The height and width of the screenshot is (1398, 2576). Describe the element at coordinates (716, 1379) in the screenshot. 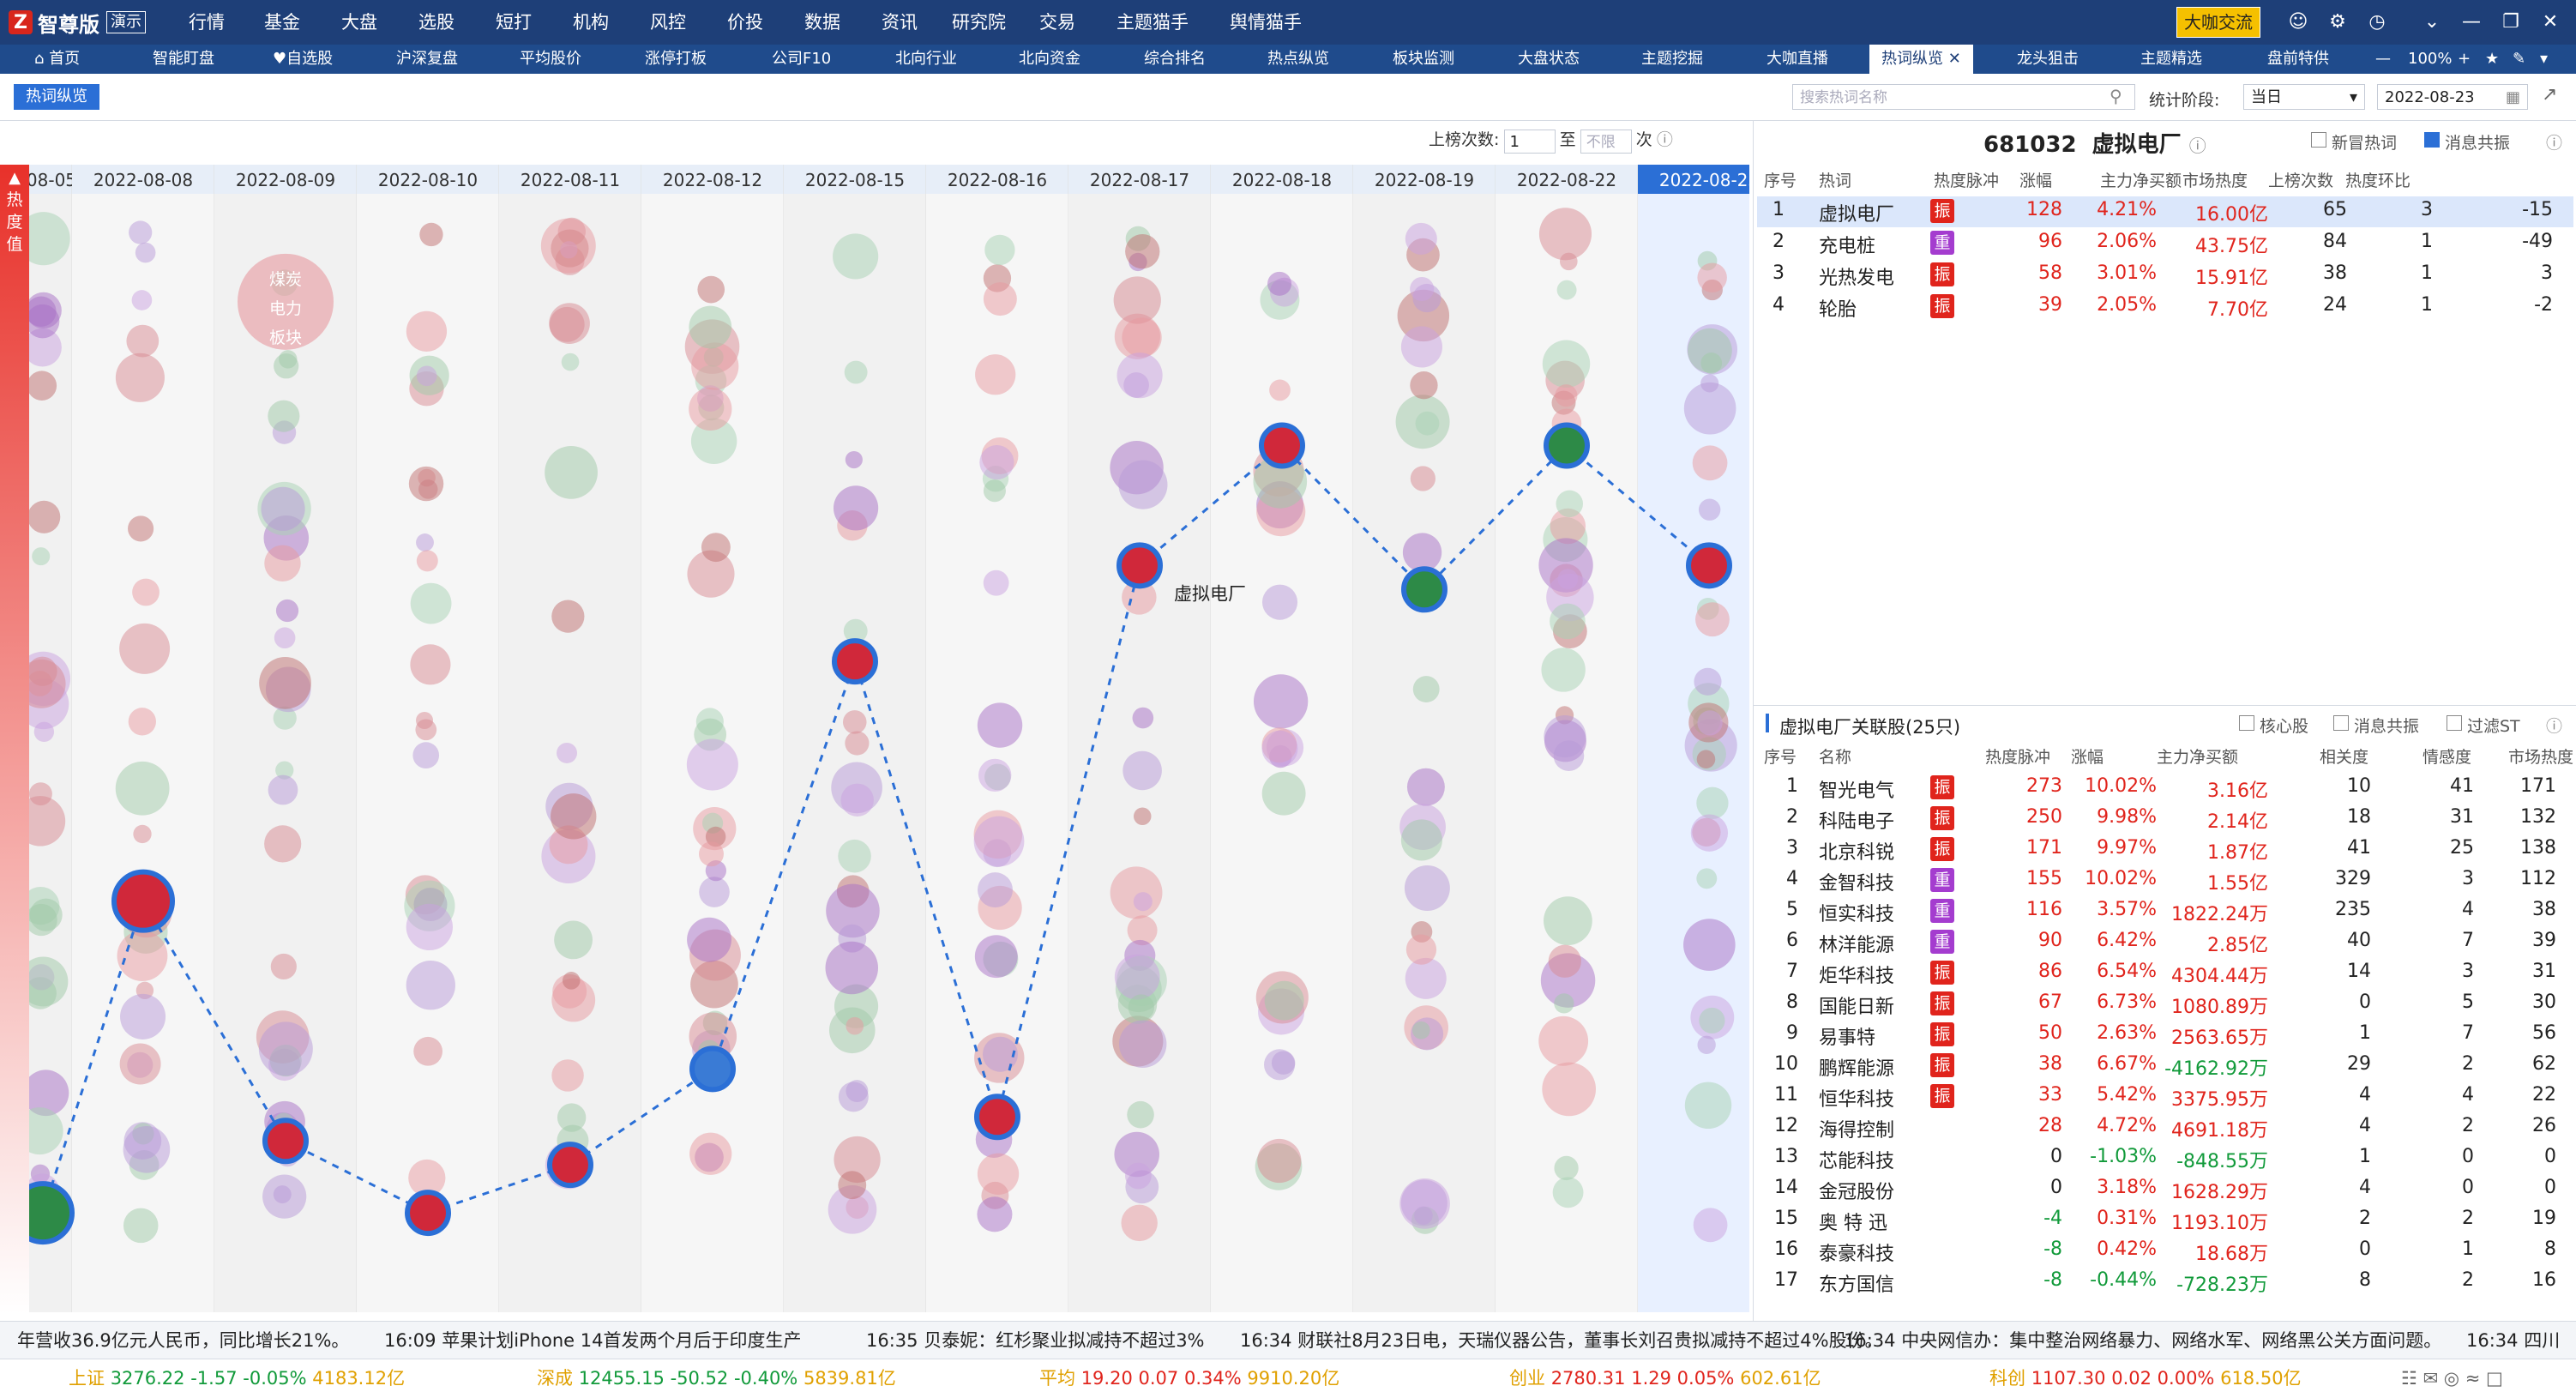

I see `index-item: 深成 12455.15 -50.52 -0.40% 5839.81亿` at that location.